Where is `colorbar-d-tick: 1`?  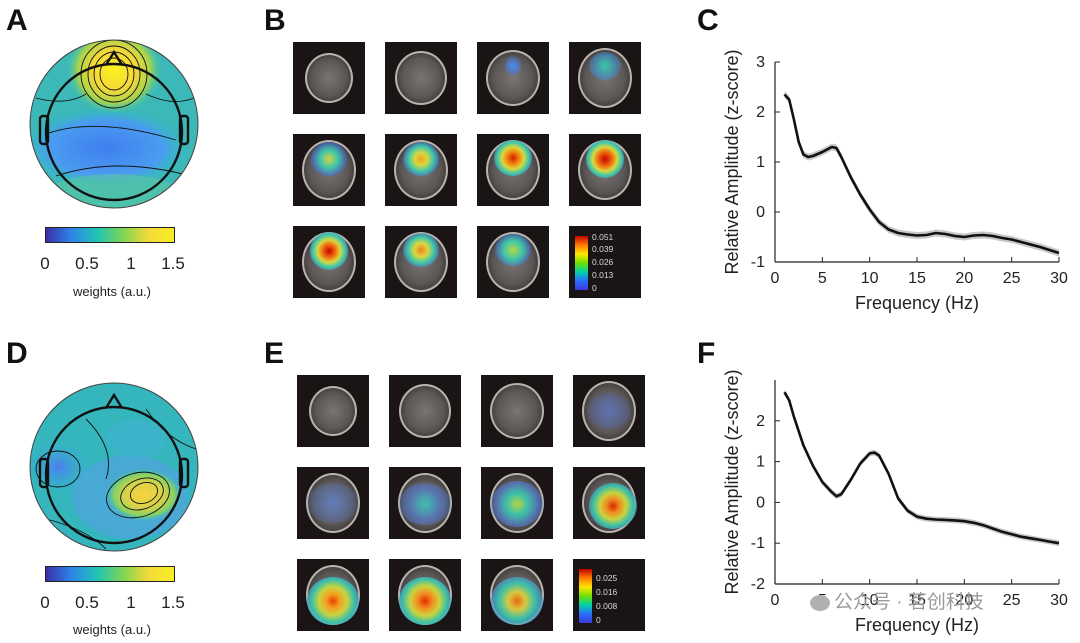 colorbar-d-tick: 1 is located at coordinates (131, 602).